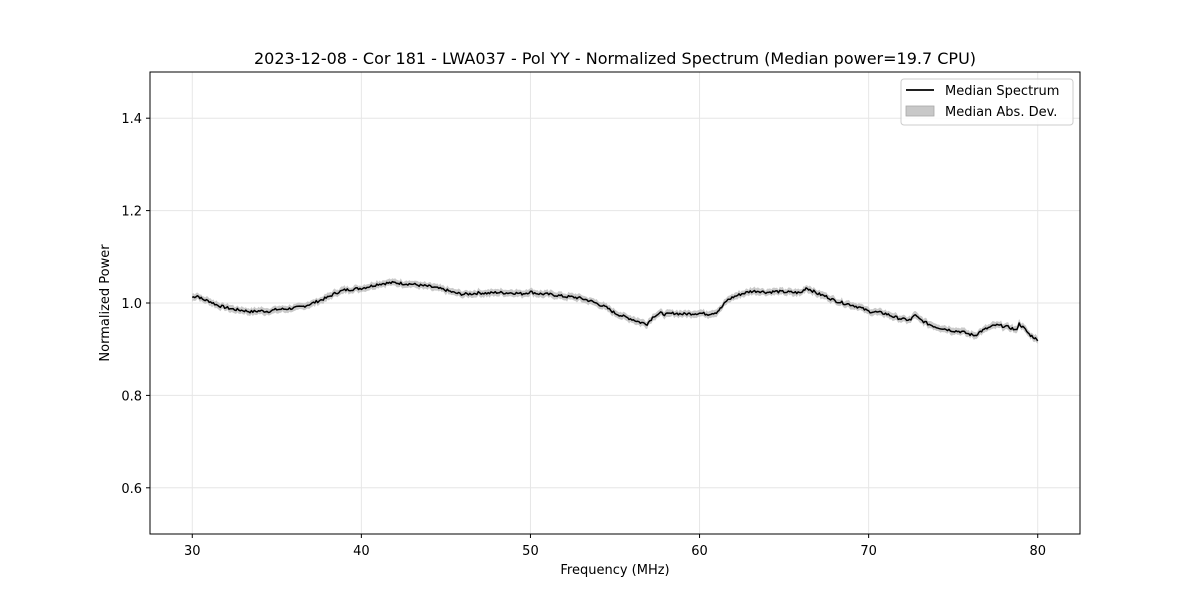  Describe the element at coordinates (192, 551) in the screenshot. I see `x-tick-label: 30` at that location.